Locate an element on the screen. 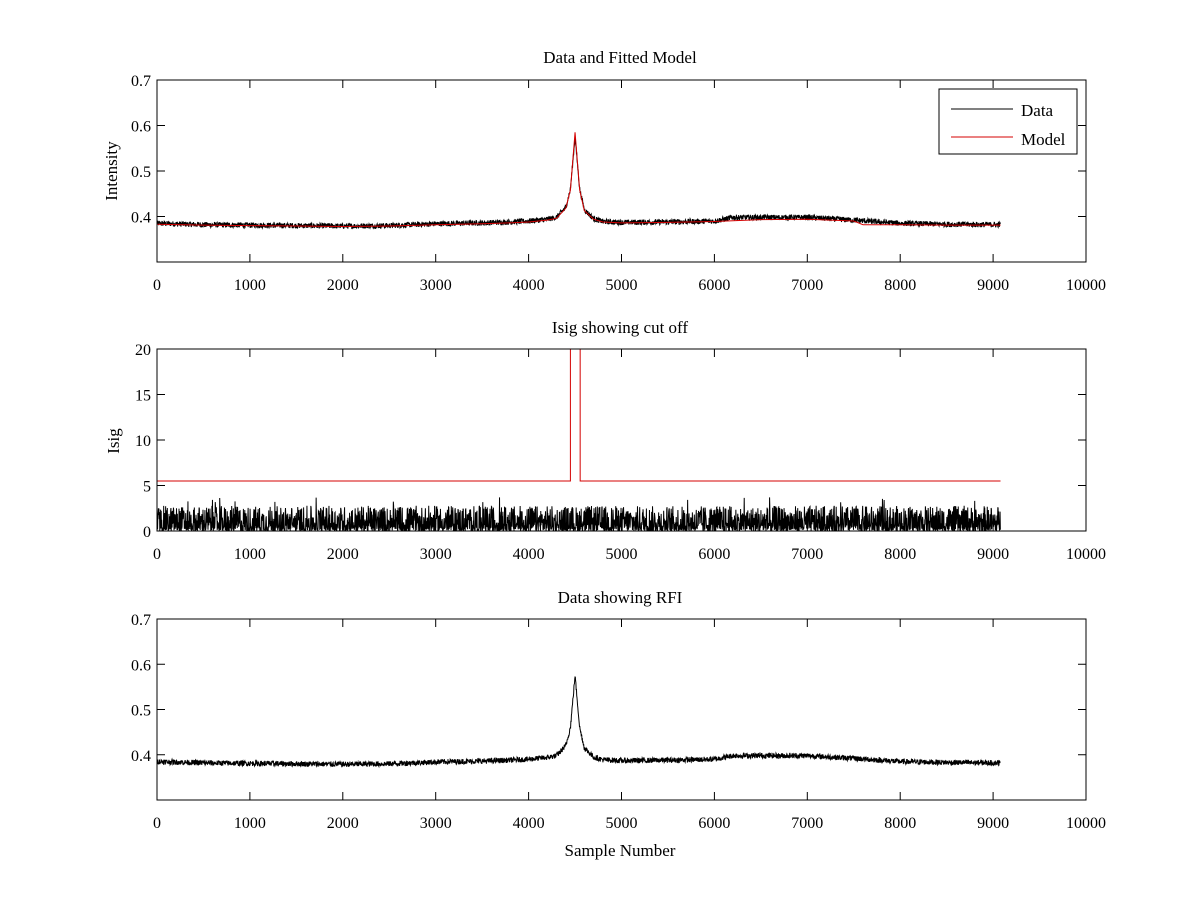 This screenshot has width=1200, height=900. subplot-2-xtick-label: 1000 is located at coordinates (250, 554).